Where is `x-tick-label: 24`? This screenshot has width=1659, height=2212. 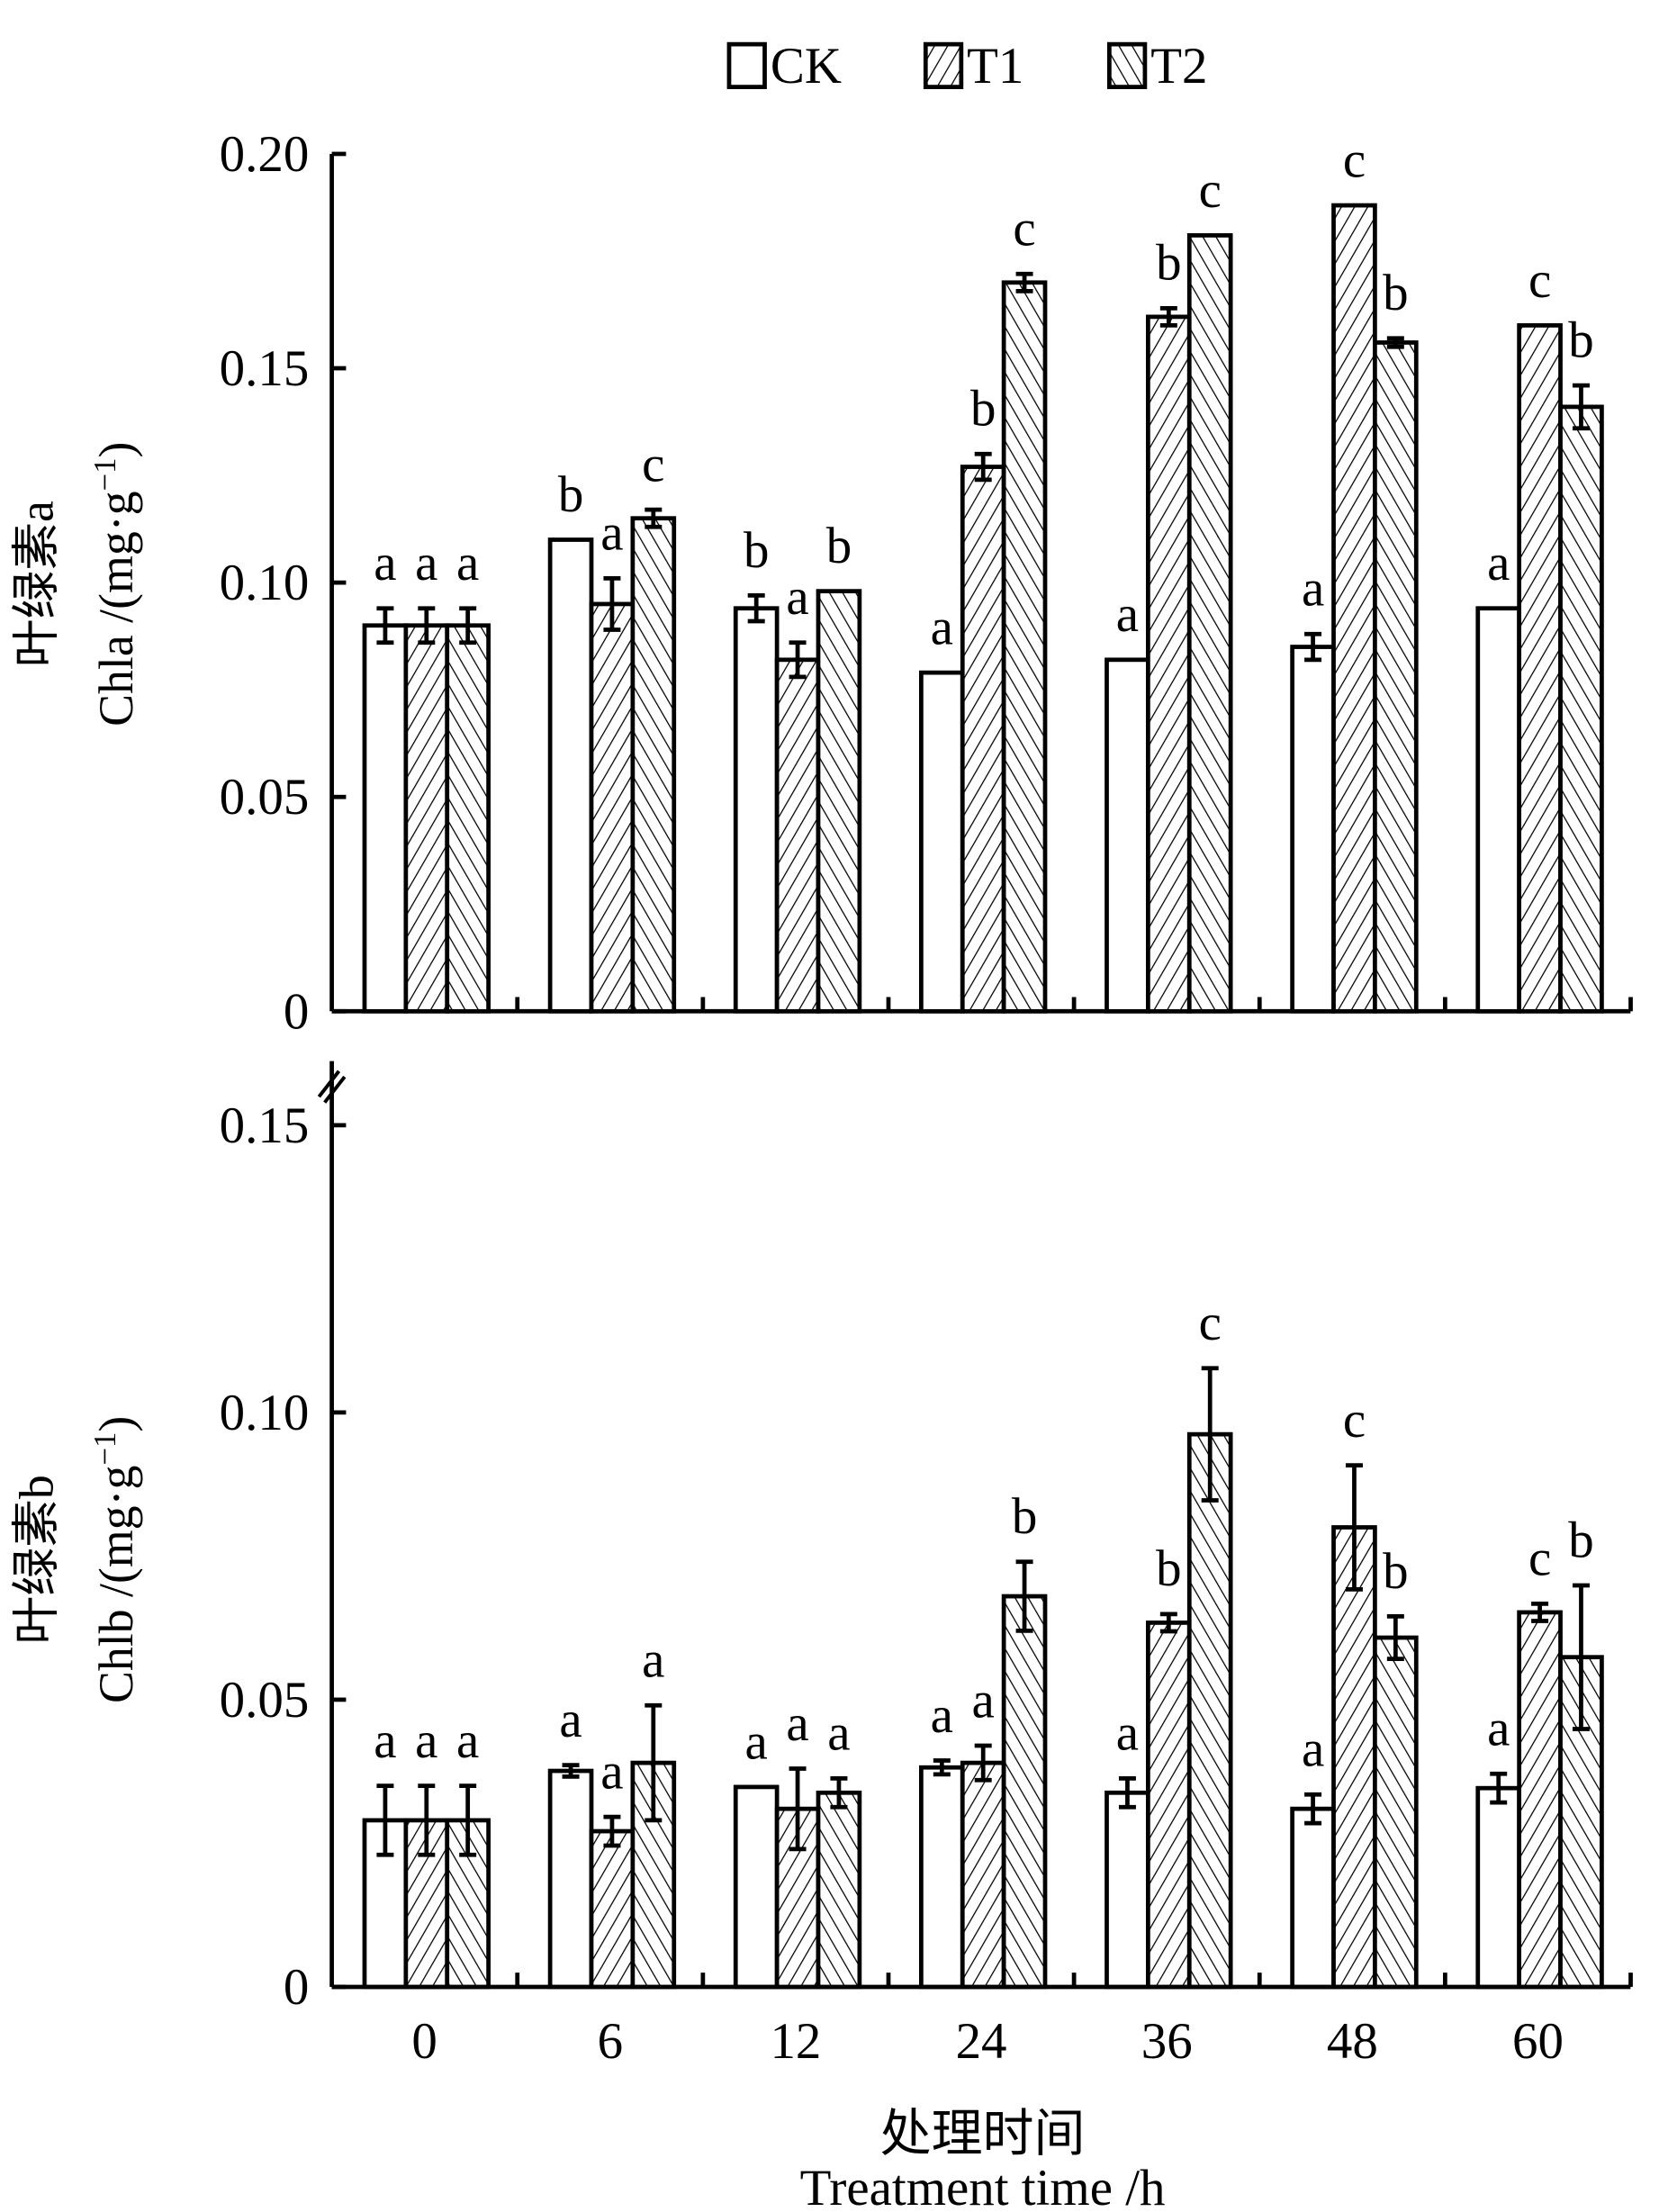 x-tick-label: 24 is located at coordinates (981, 2041).